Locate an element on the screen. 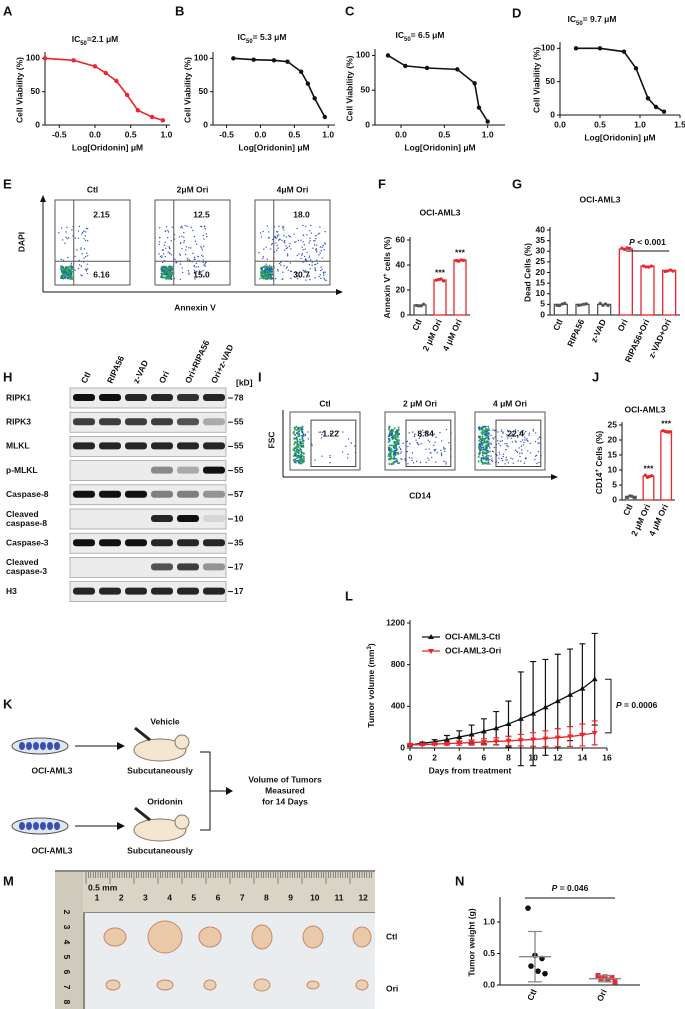  x-tick-label: Ctl is located at coordinates (628, 510).